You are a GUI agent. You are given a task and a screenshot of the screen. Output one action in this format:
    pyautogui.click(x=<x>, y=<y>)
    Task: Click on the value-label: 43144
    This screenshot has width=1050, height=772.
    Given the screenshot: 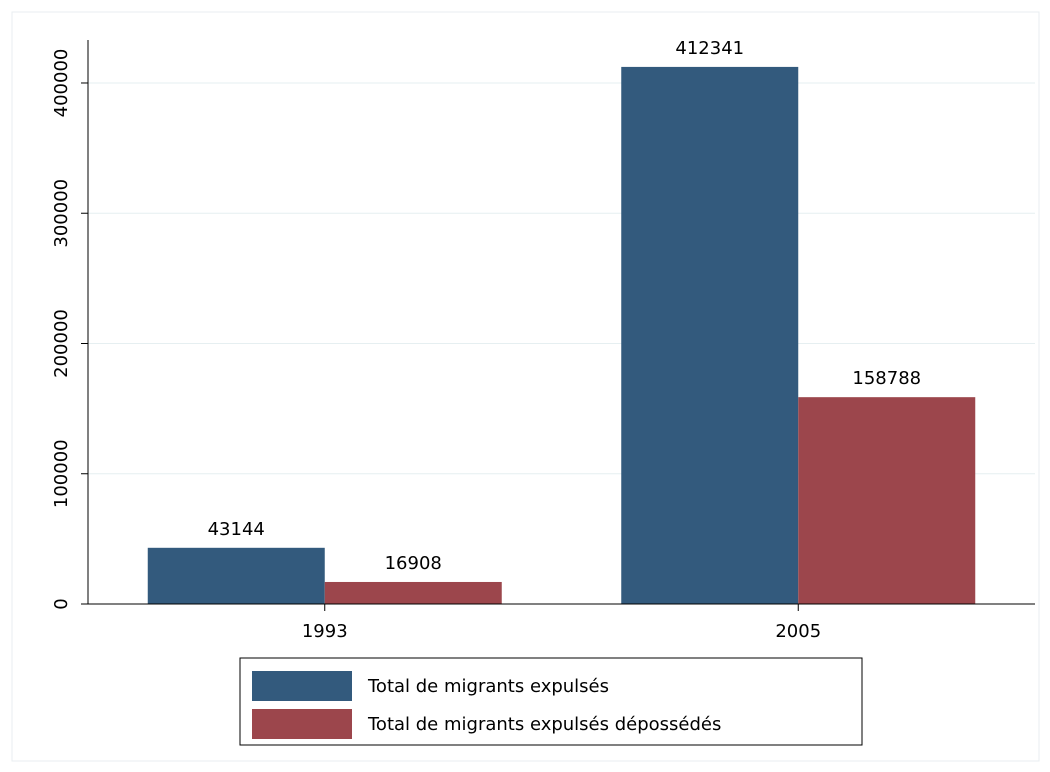 What is the action you would take?
    pyautogui.click(x=236, y=529)
    